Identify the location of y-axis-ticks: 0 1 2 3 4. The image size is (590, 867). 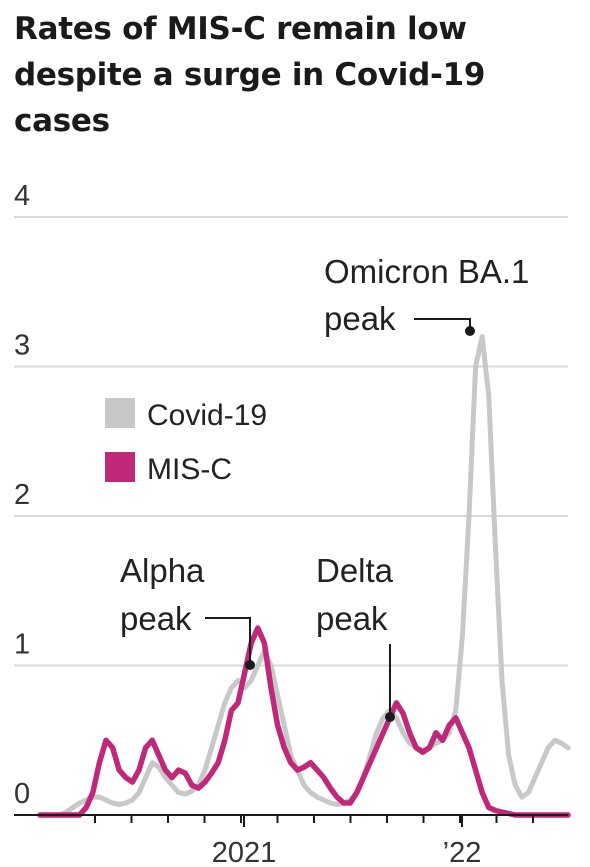
(22, 495).